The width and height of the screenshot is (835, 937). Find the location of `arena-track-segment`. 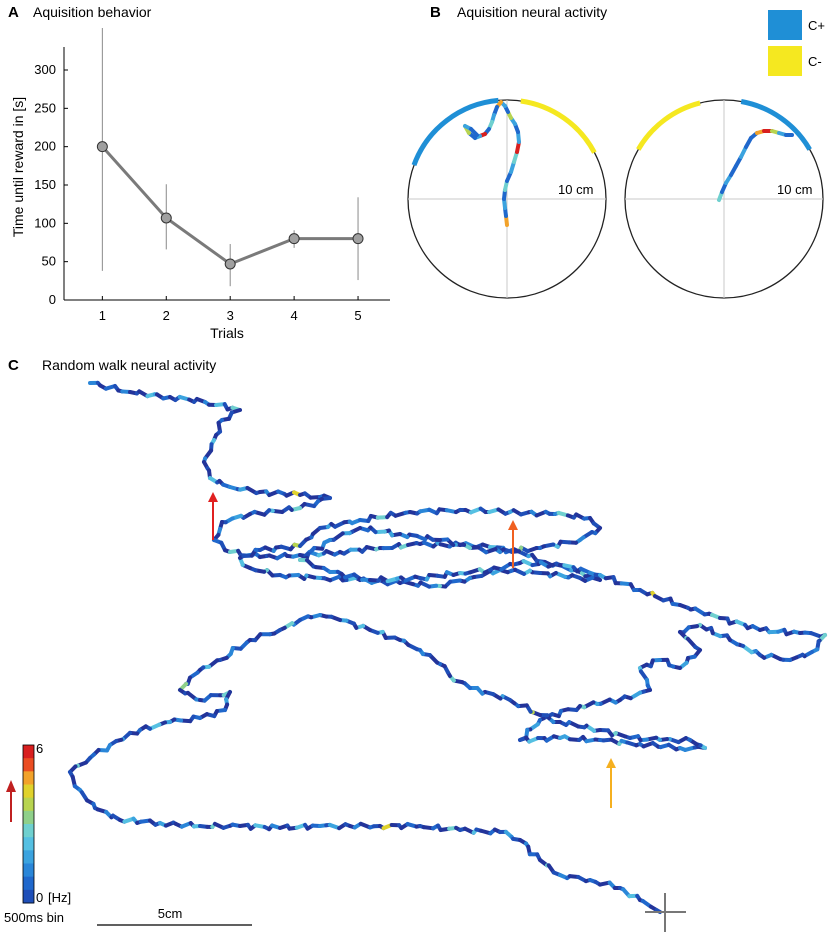

arena-track-segment is located at coordinates (474, 132).